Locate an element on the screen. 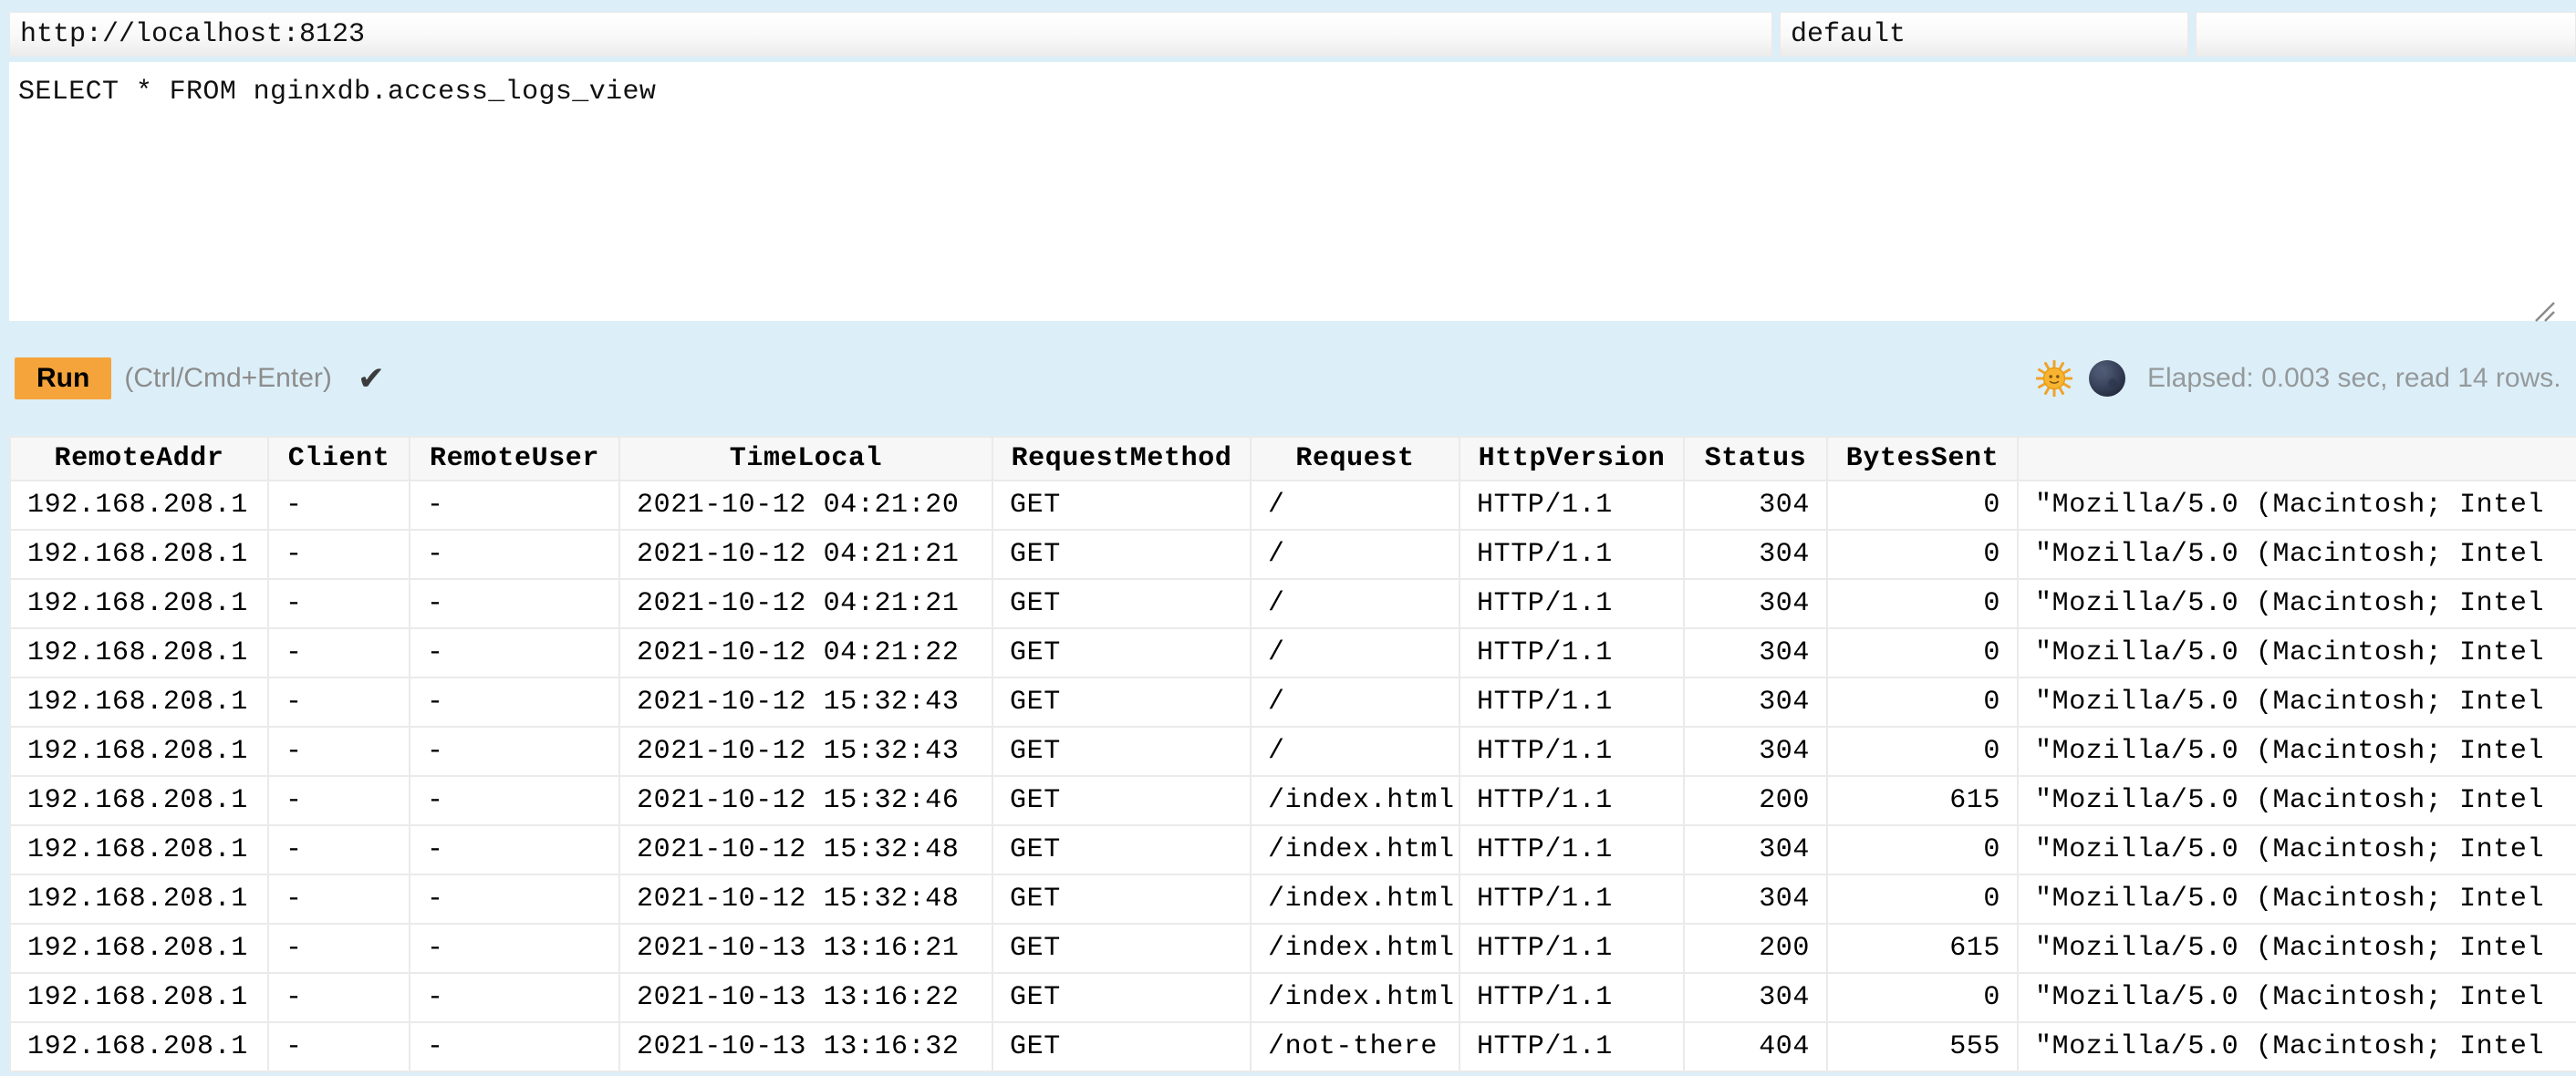 The height and width of the screenshot is (1076, 2576). column-header: Status is located at coordinates (1755, 459).